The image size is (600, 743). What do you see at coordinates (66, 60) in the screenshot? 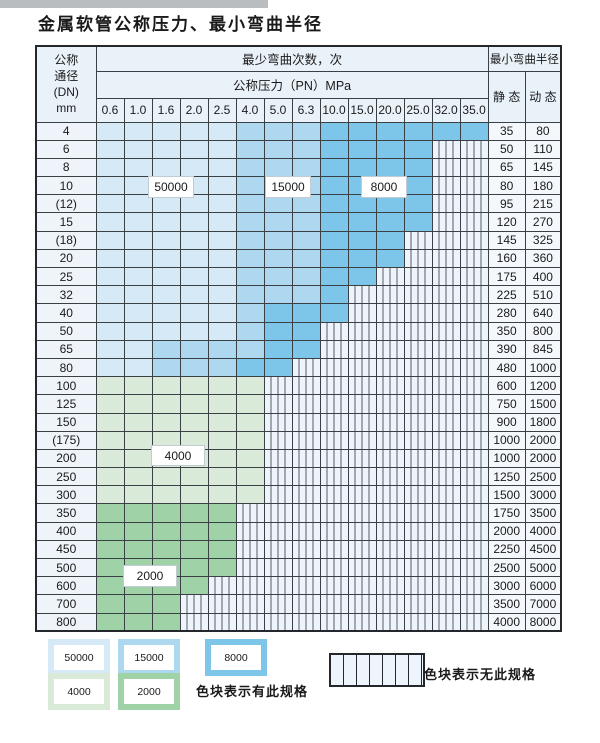
I see `corner-line: 公称` at bounding box center [66, 60].